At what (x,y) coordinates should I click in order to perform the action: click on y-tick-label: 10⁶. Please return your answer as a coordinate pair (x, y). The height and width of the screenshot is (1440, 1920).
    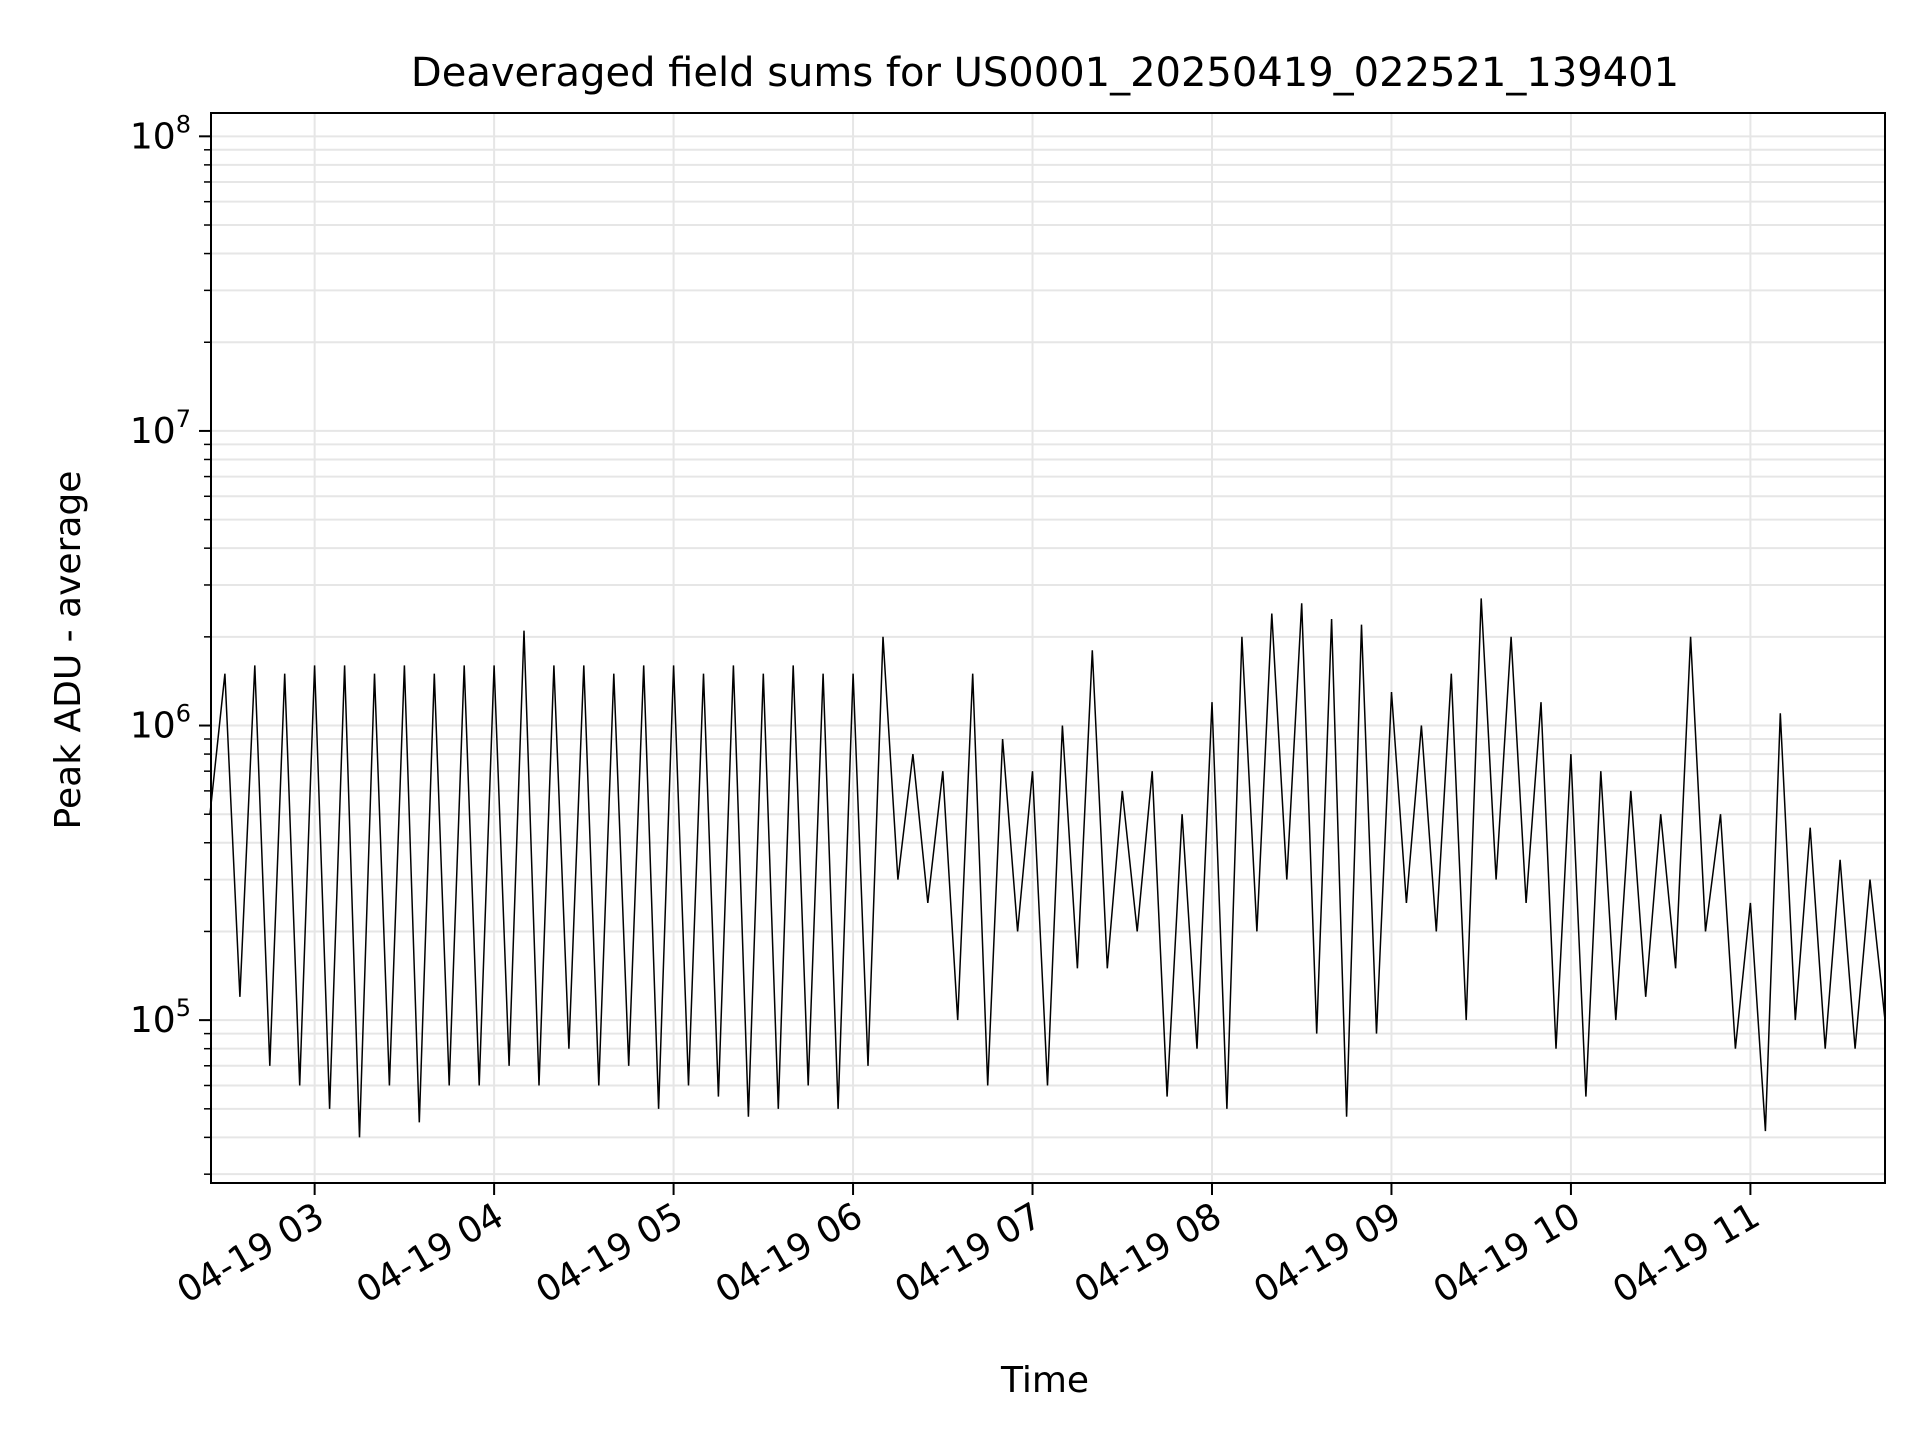
    Looking at the image, I should click on (160, 723).